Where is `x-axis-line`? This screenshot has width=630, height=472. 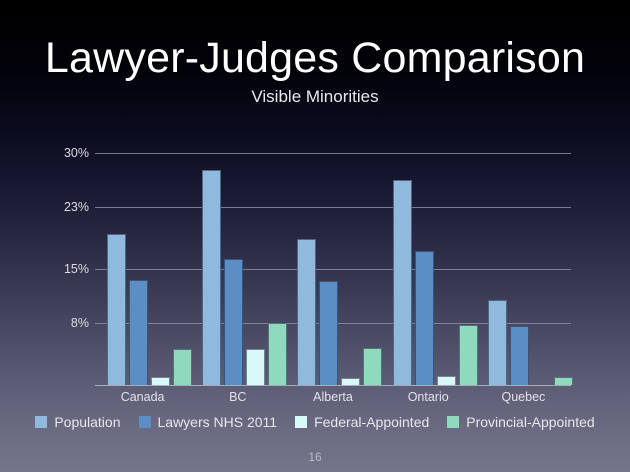 x-axis-line is located at coordinates (333, 385).